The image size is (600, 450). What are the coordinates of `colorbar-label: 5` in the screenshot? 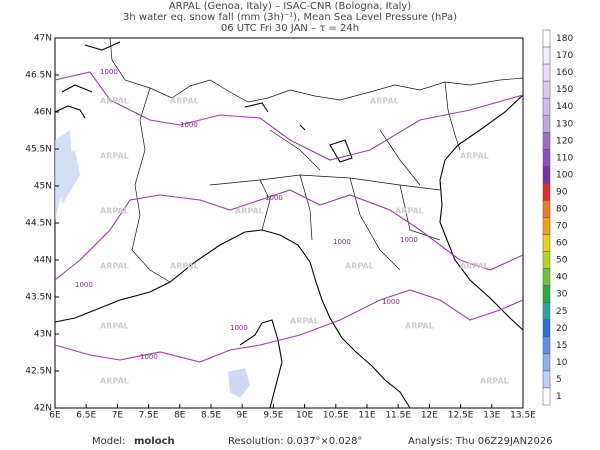 It's located at (559, 380).